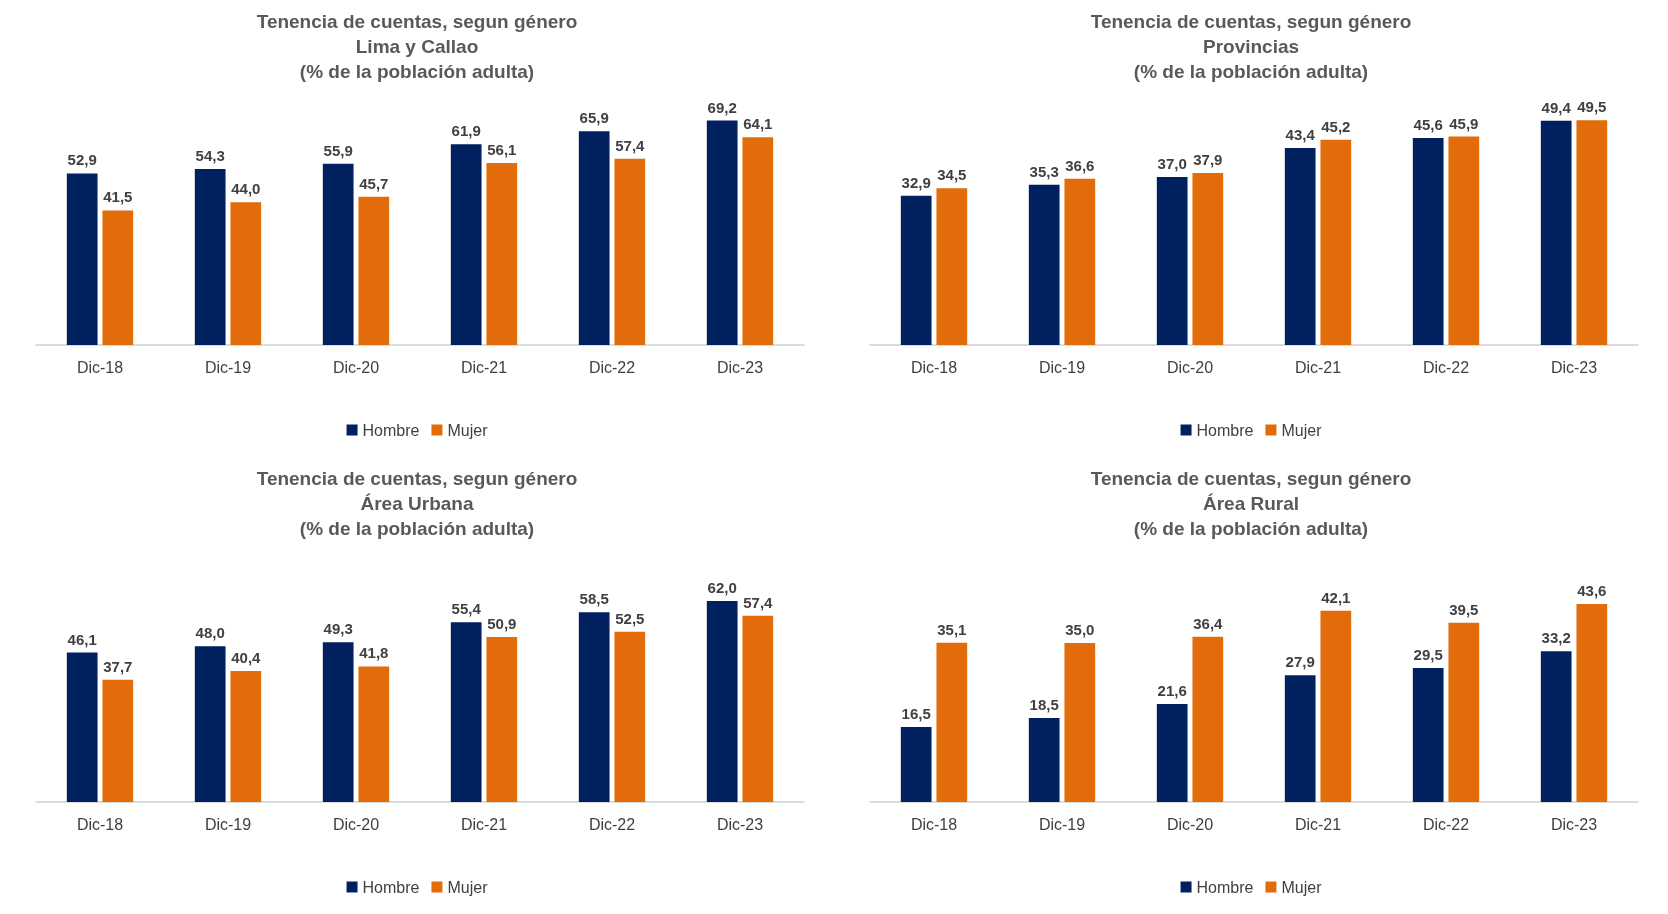  I want to click on data-label: 45,9, so click(1464, 123).